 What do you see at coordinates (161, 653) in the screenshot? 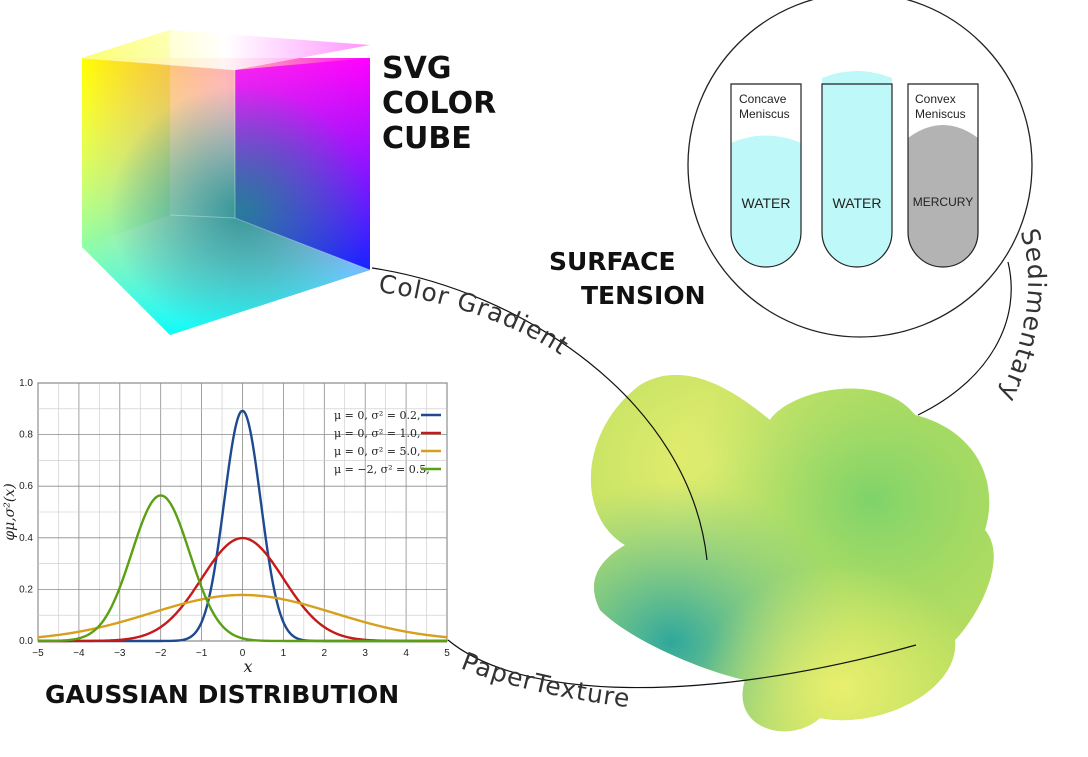
I see `x-tick-label: −2` at bounding box center [161, 653].